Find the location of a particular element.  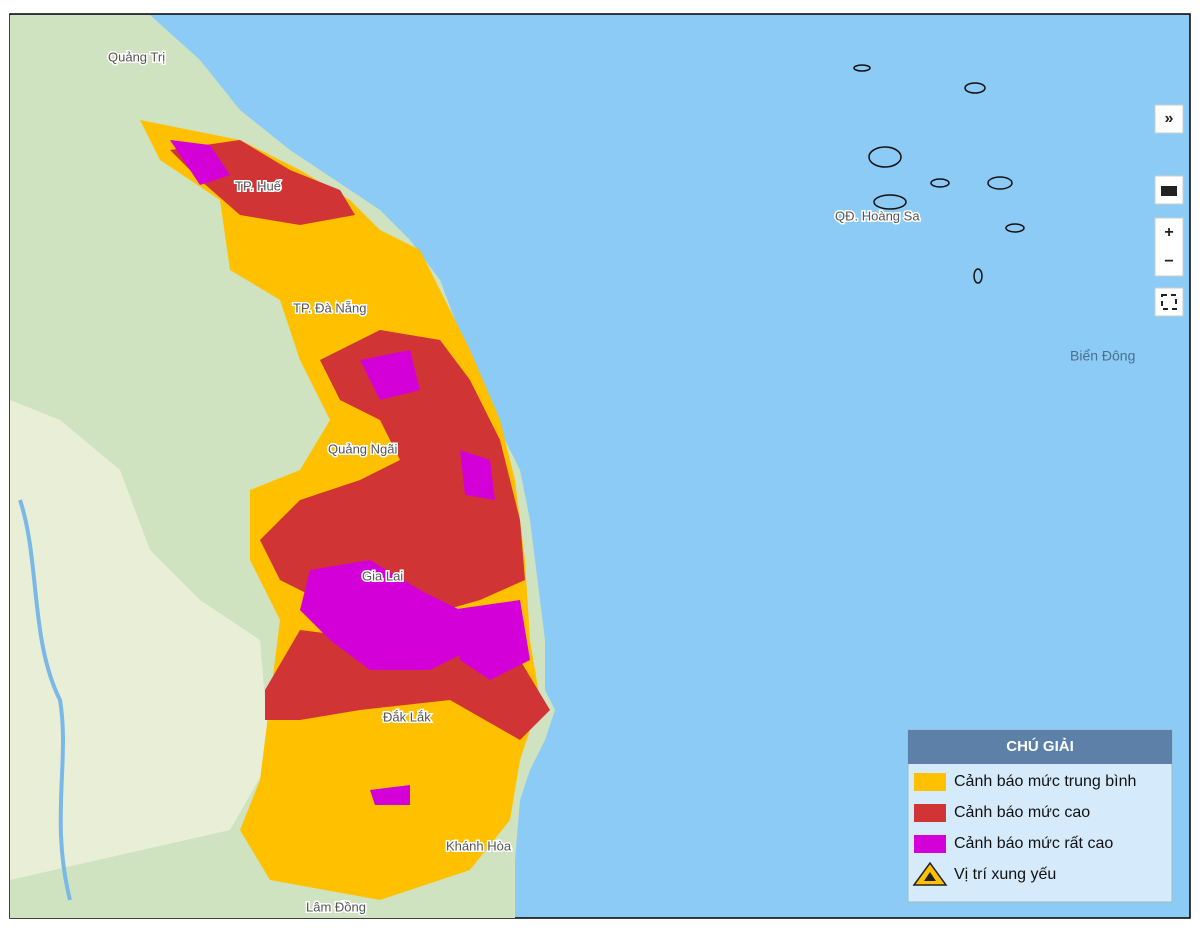

place-label: Quảng Ngãi is located at coordinates (362, 448).